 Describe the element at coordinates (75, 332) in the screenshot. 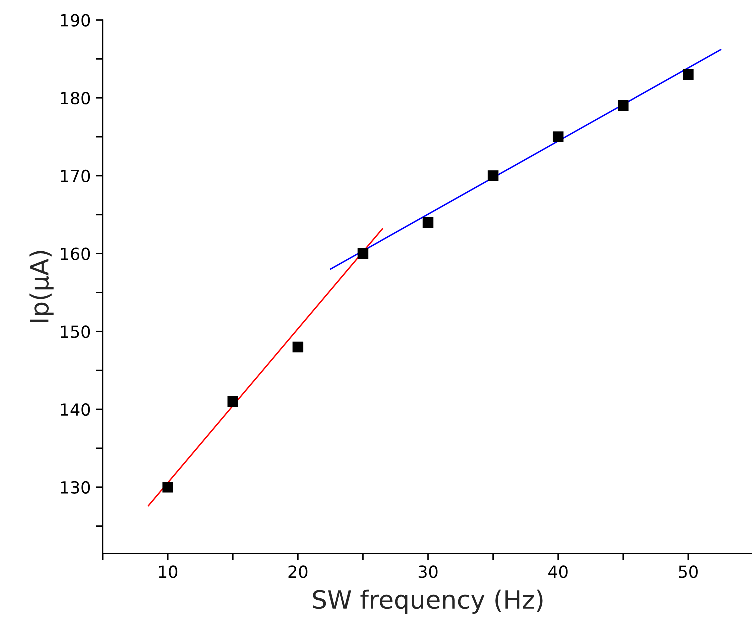

I see `y-tick-label: 150` at that location.